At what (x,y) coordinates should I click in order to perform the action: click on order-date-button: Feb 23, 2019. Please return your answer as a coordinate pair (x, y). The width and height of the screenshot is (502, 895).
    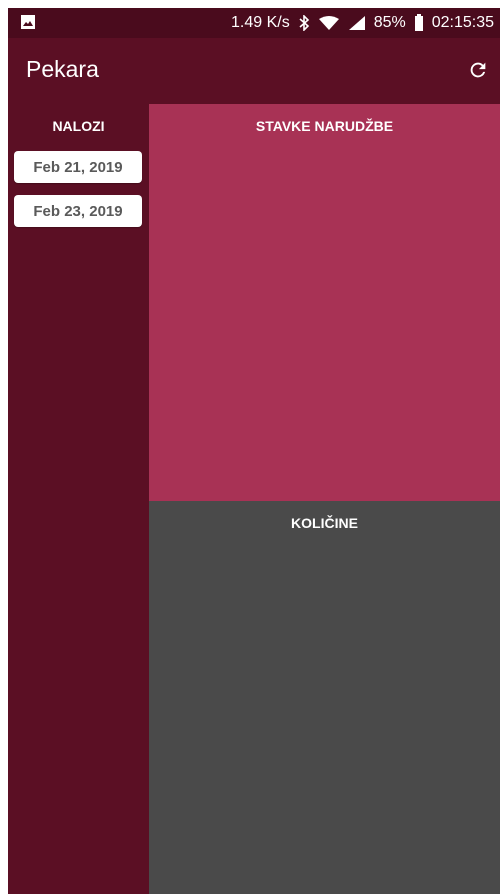
    Looking at the image, I should click on (78, 211).